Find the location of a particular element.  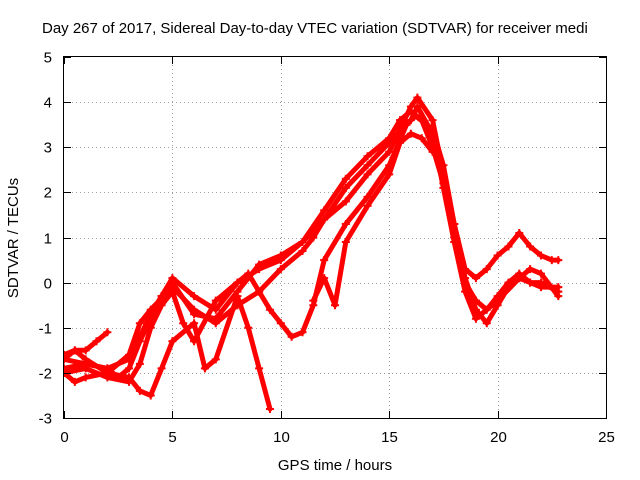

y-tick-label: 4 is located at coordinates (48, 103).